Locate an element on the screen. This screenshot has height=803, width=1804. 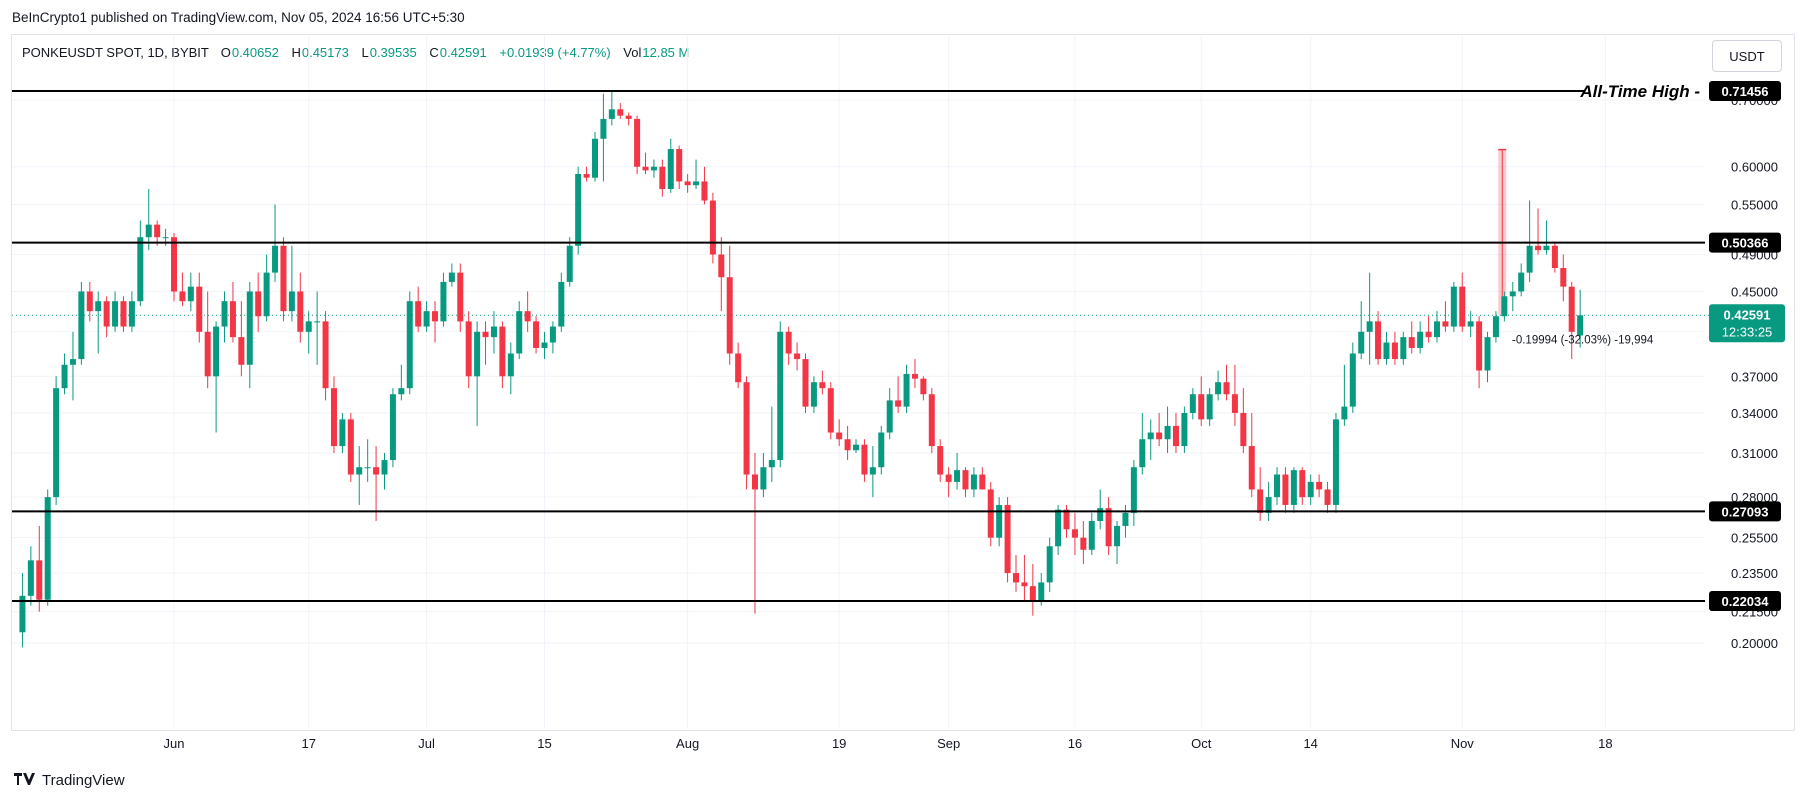
currency-button: USDT is located at coordinates (1747, 56).